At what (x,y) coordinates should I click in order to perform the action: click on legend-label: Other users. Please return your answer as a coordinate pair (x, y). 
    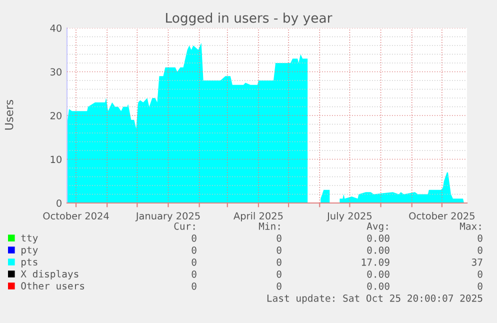
    Looking at the image, I should click on (52, 286).